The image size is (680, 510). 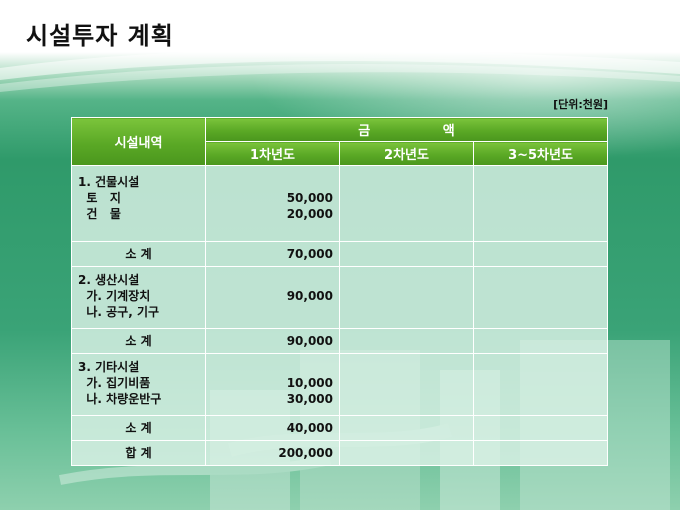 What do you see at coordinates (309, 296) in the screenshot?
I see `row-amount: 90,000` at bounding box center [309, 296].